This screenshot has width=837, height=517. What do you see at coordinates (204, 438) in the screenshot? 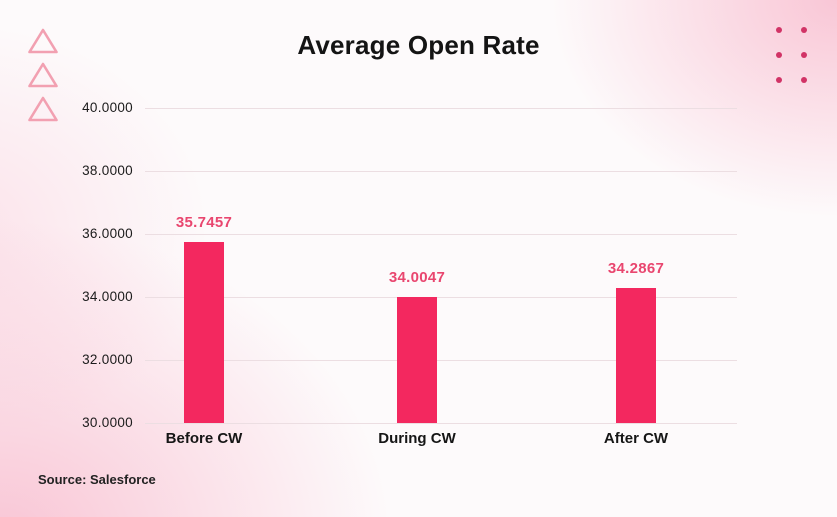
I see `x-axis-category-label: Before CW` at bounding box center [204, 438].